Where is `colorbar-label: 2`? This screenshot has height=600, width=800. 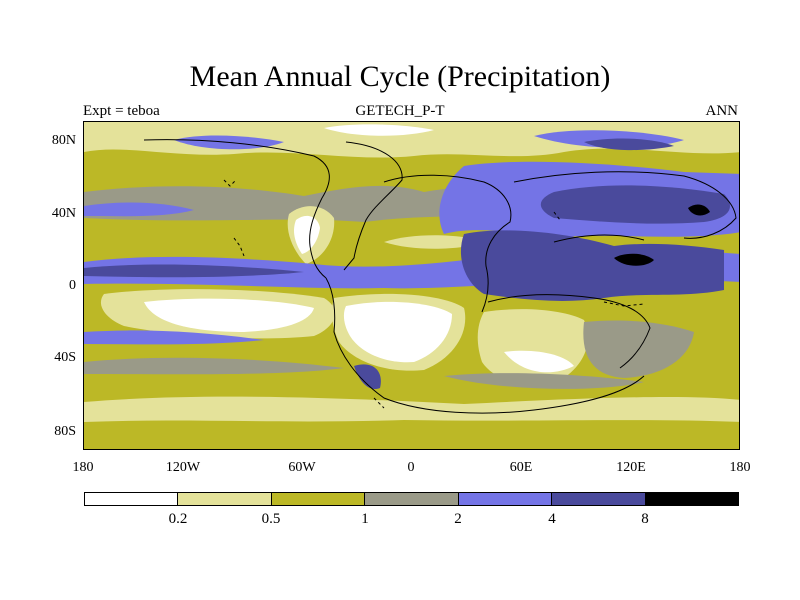
colorbar-label: 2 is located at coordinates (458, 519).